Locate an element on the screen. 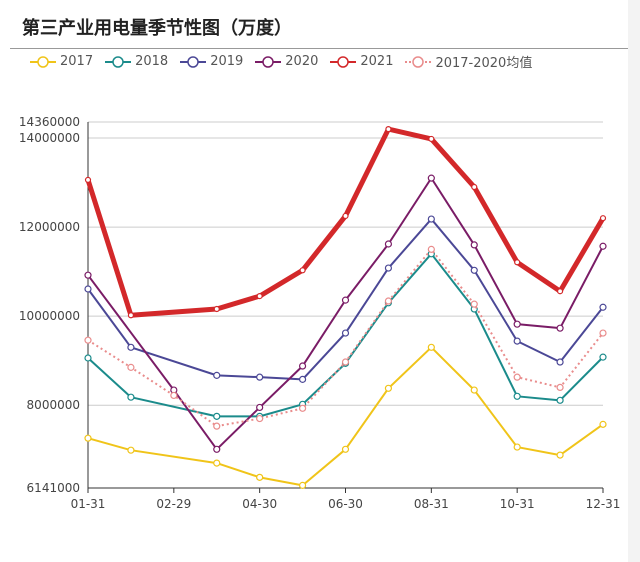 The width and height of the screenshot is (640, 562). x-tick-label: 10-31 is located at coordinates (517, 504).